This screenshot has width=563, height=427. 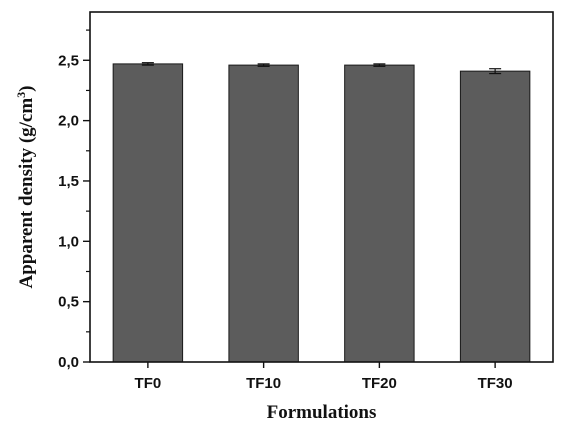 What do you see at coordinates (263, 383) in the screenshot?
I see `x-tick-label: TF10` at bounding box center [263, 383].